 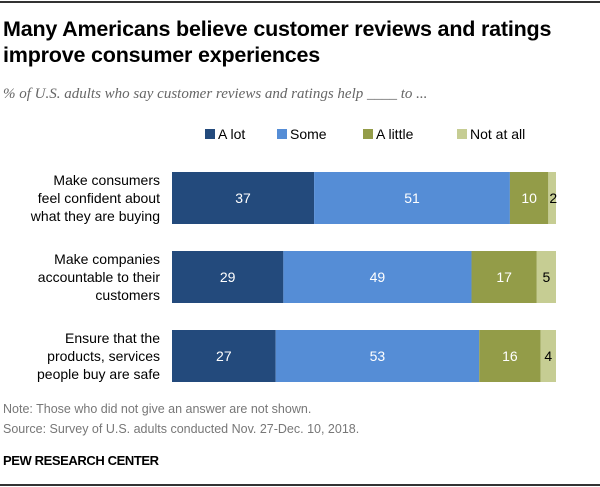 What do you see at coordinates (103, 356) in the screenshot?
I see `row-label-line: products, services` at bounding box center [103, 356].